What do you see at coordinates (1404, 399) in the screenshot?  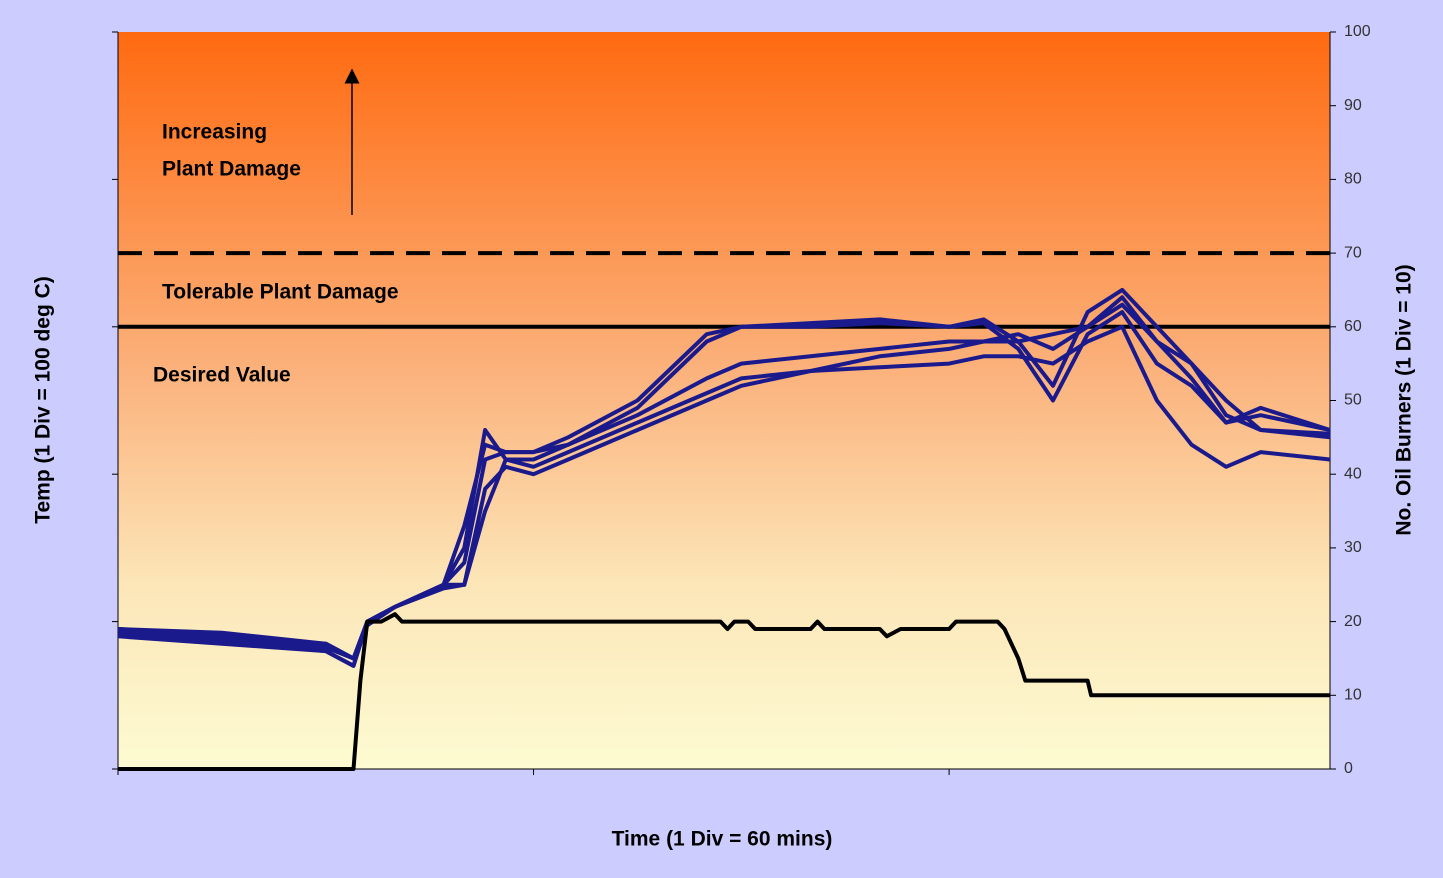 I see `y2-axis-title: No. Oil Burners (1 Div = 10)` at bounding box center [1404, 399].